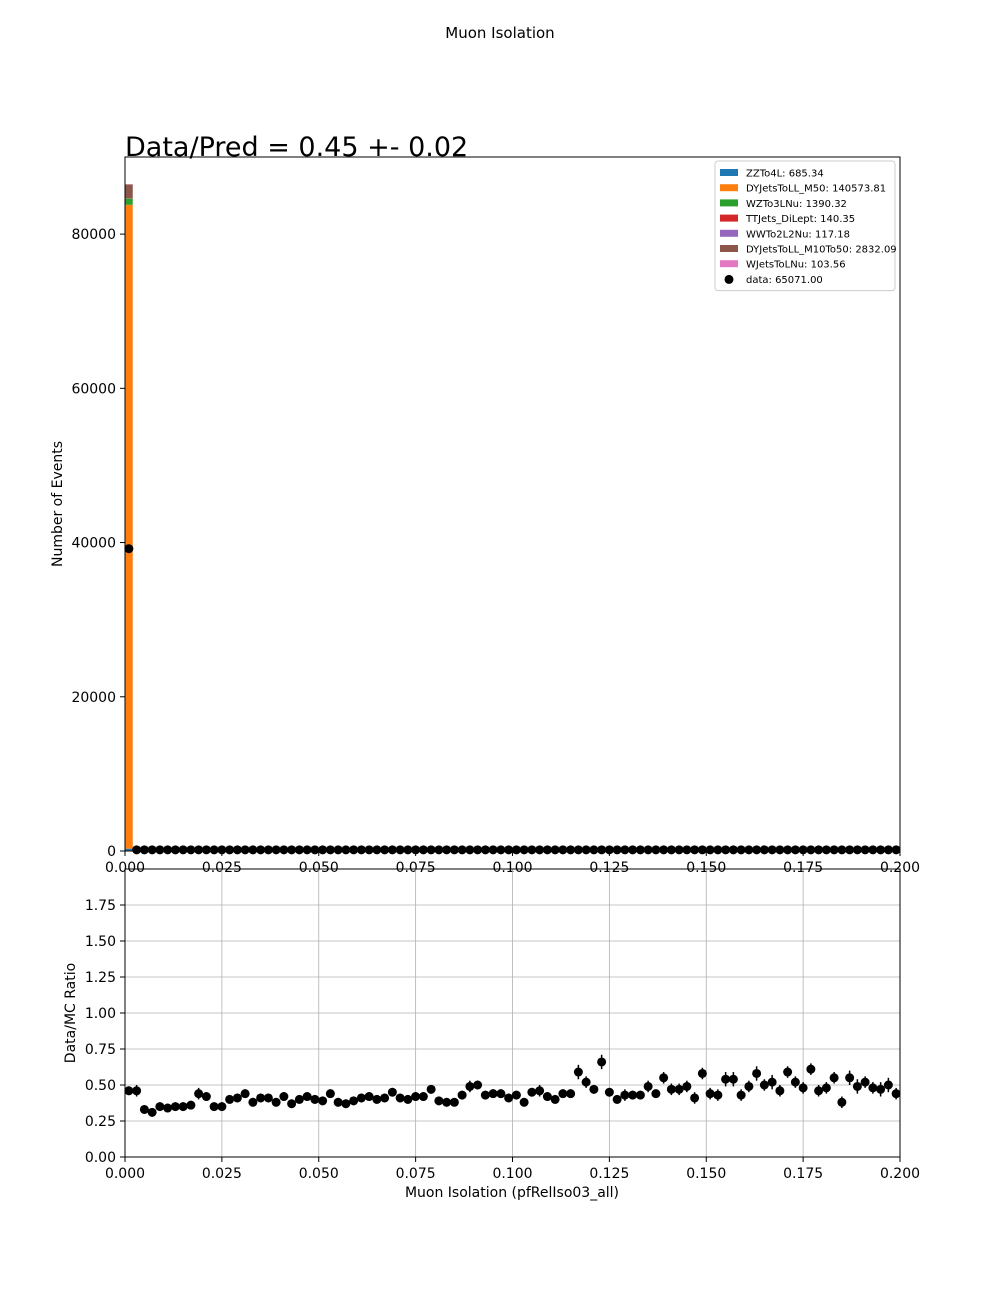 This screenshot has height=1300, width=1000. What do you see at coordinates (803, 1174) in the screenshot?
I see `x-tick-label: 0.175` at bounding box center [803, 1174].